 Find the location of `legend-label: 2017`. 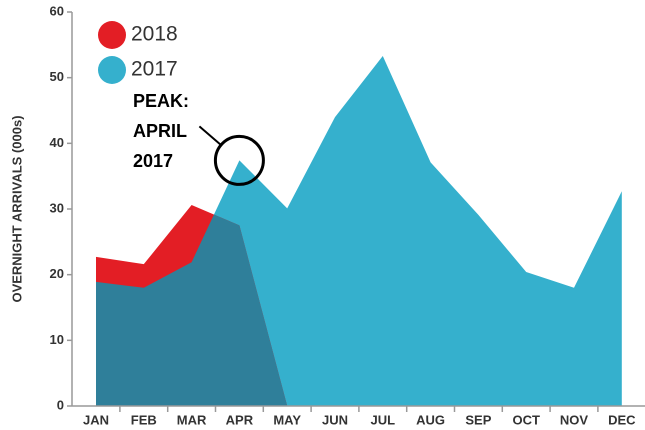

legend-label: 2017 is located at coordinates (154, 69).